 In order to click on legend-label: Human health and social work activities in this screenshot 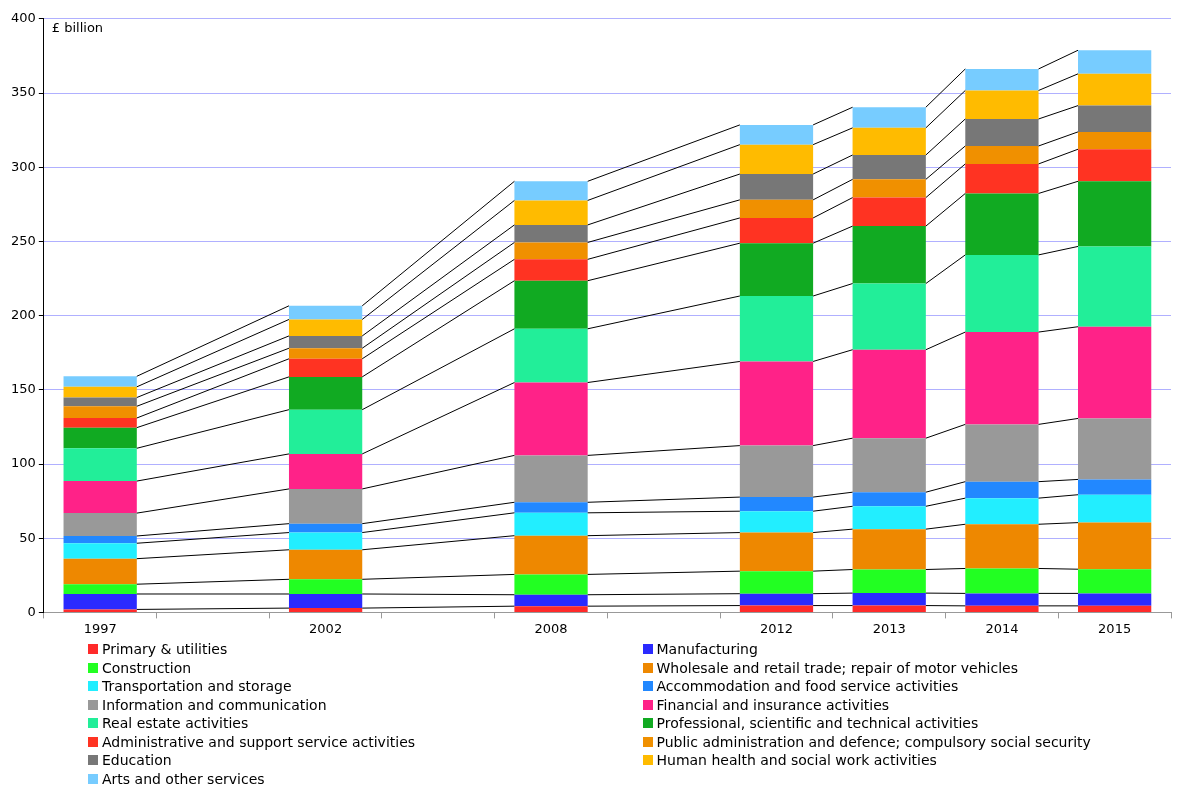, I will do `click(796, 760)`.